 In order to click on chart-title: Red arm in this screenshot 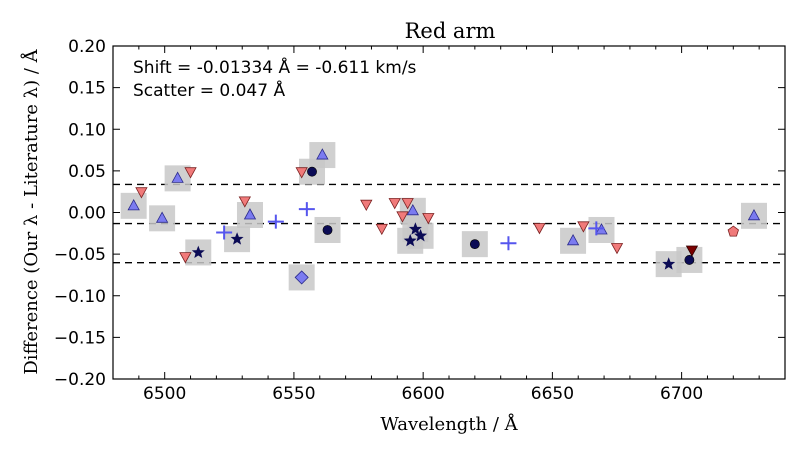, I will do `click(450, 31)`.